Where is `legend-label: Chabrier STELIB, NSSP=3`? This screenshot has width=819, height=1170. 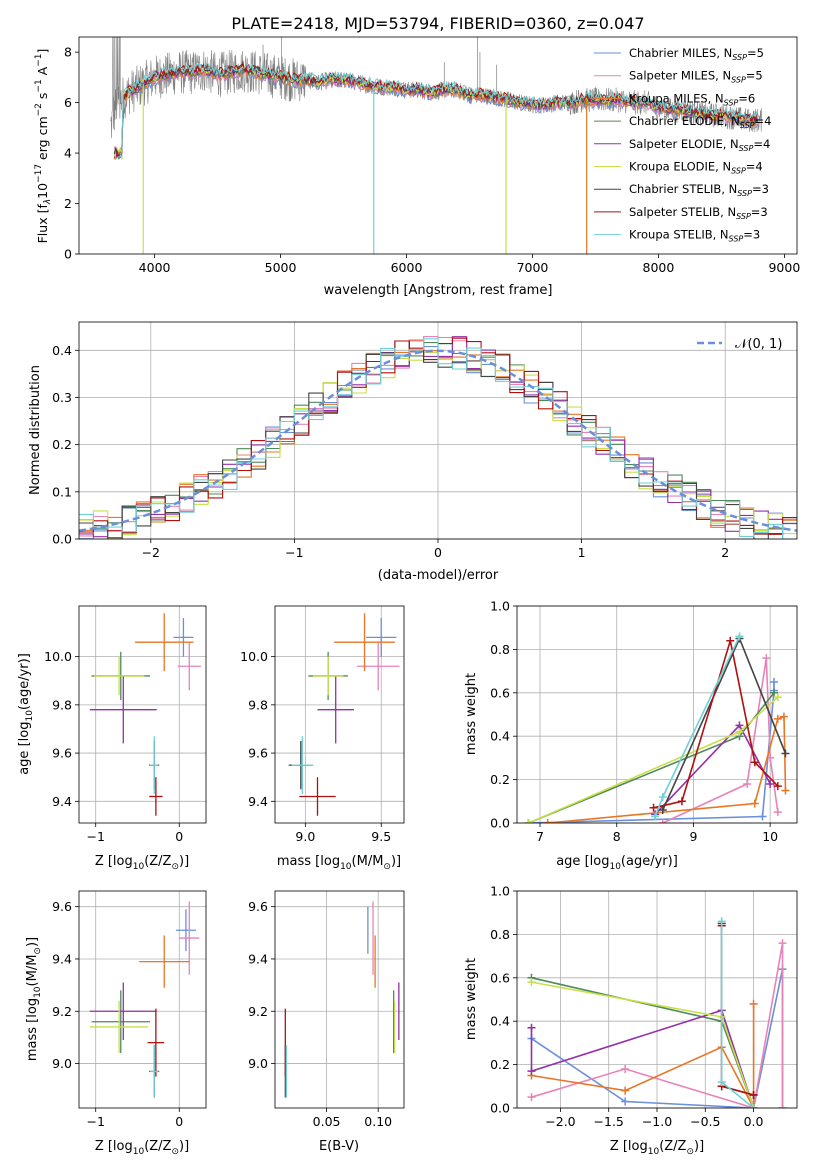
legend-label: Chabrier STELIB, NSSP=3 is located at coordinates (699, 190).